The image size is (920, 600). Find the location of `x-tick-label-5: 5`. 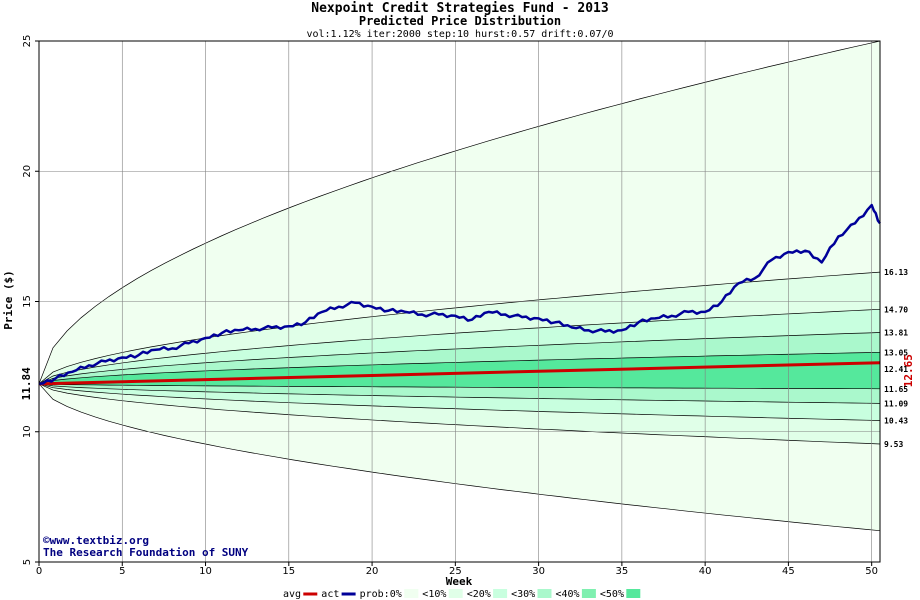

x-tick-label-5: 5 is located at coordinates (122, 571).